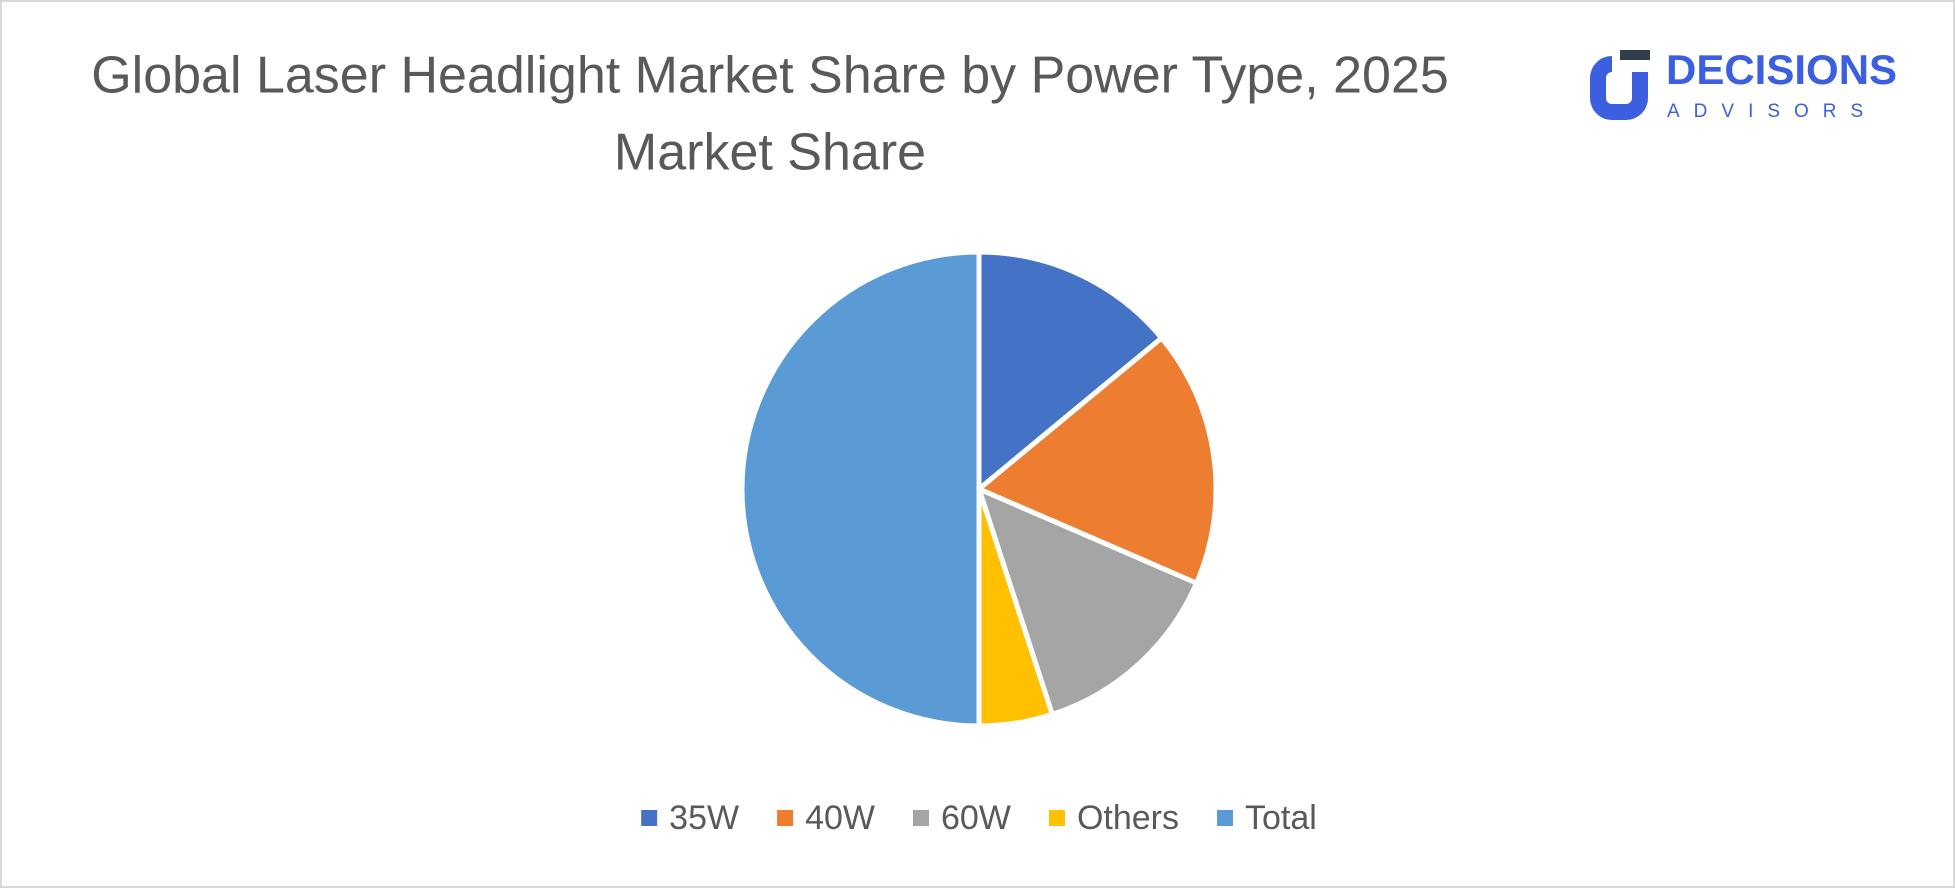  Describe the element at coordinates (770, 153) in the screenshot. I see `chart-subtitle: Market Share` at that location.